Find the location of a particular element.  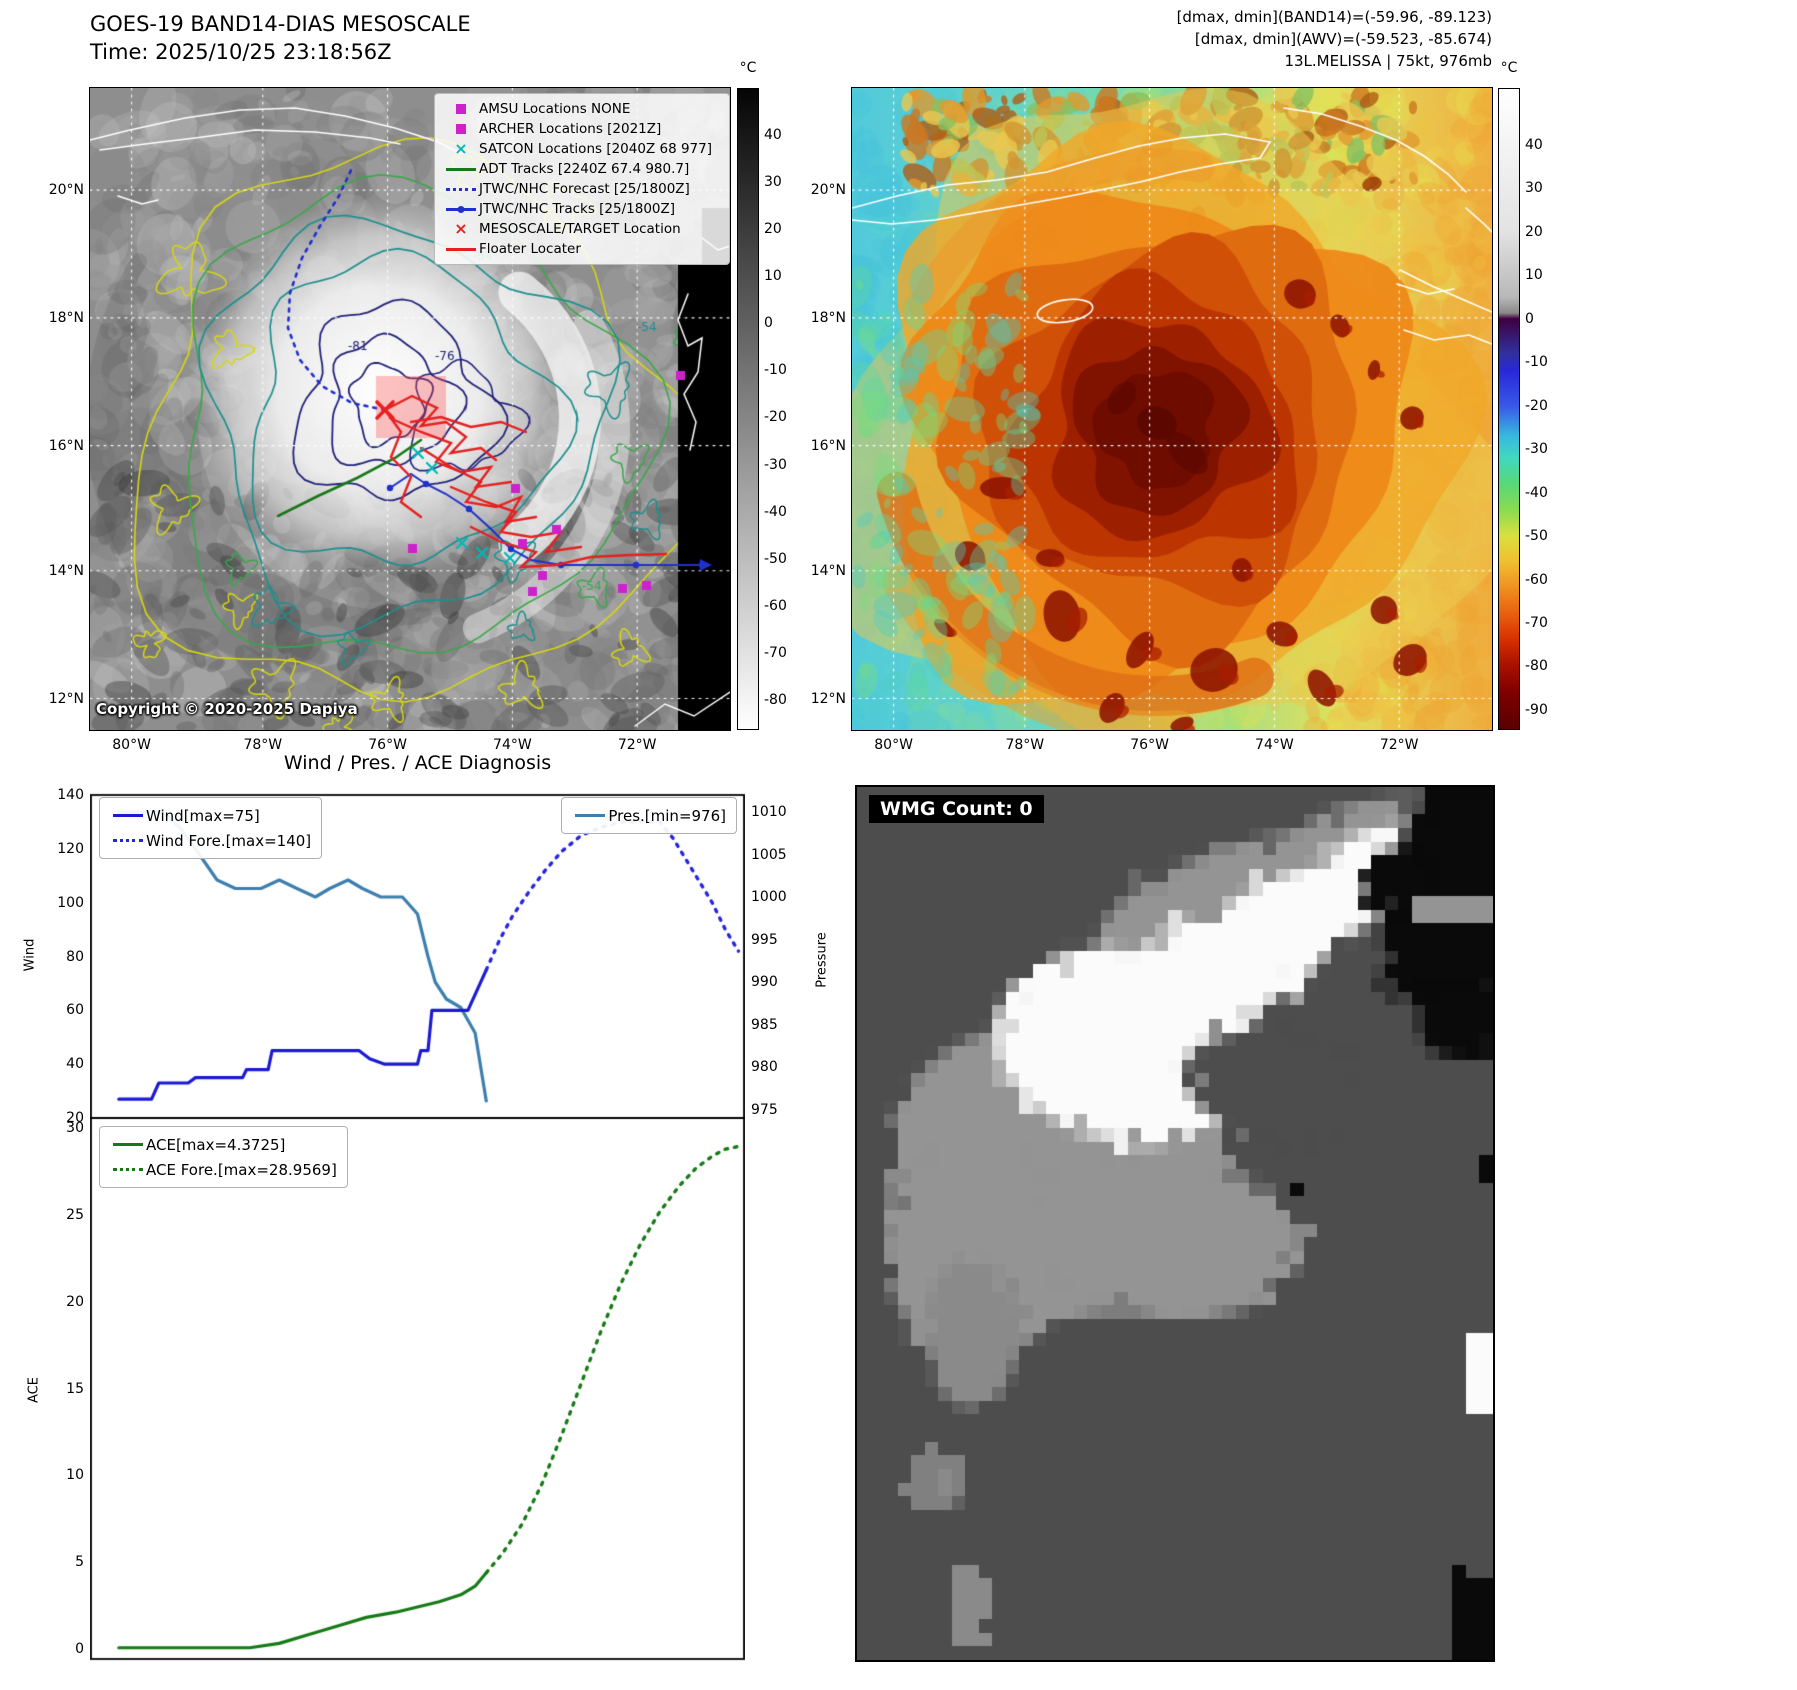

awv-colorbar-tick: -50 is located at coordinates (1536, 536).